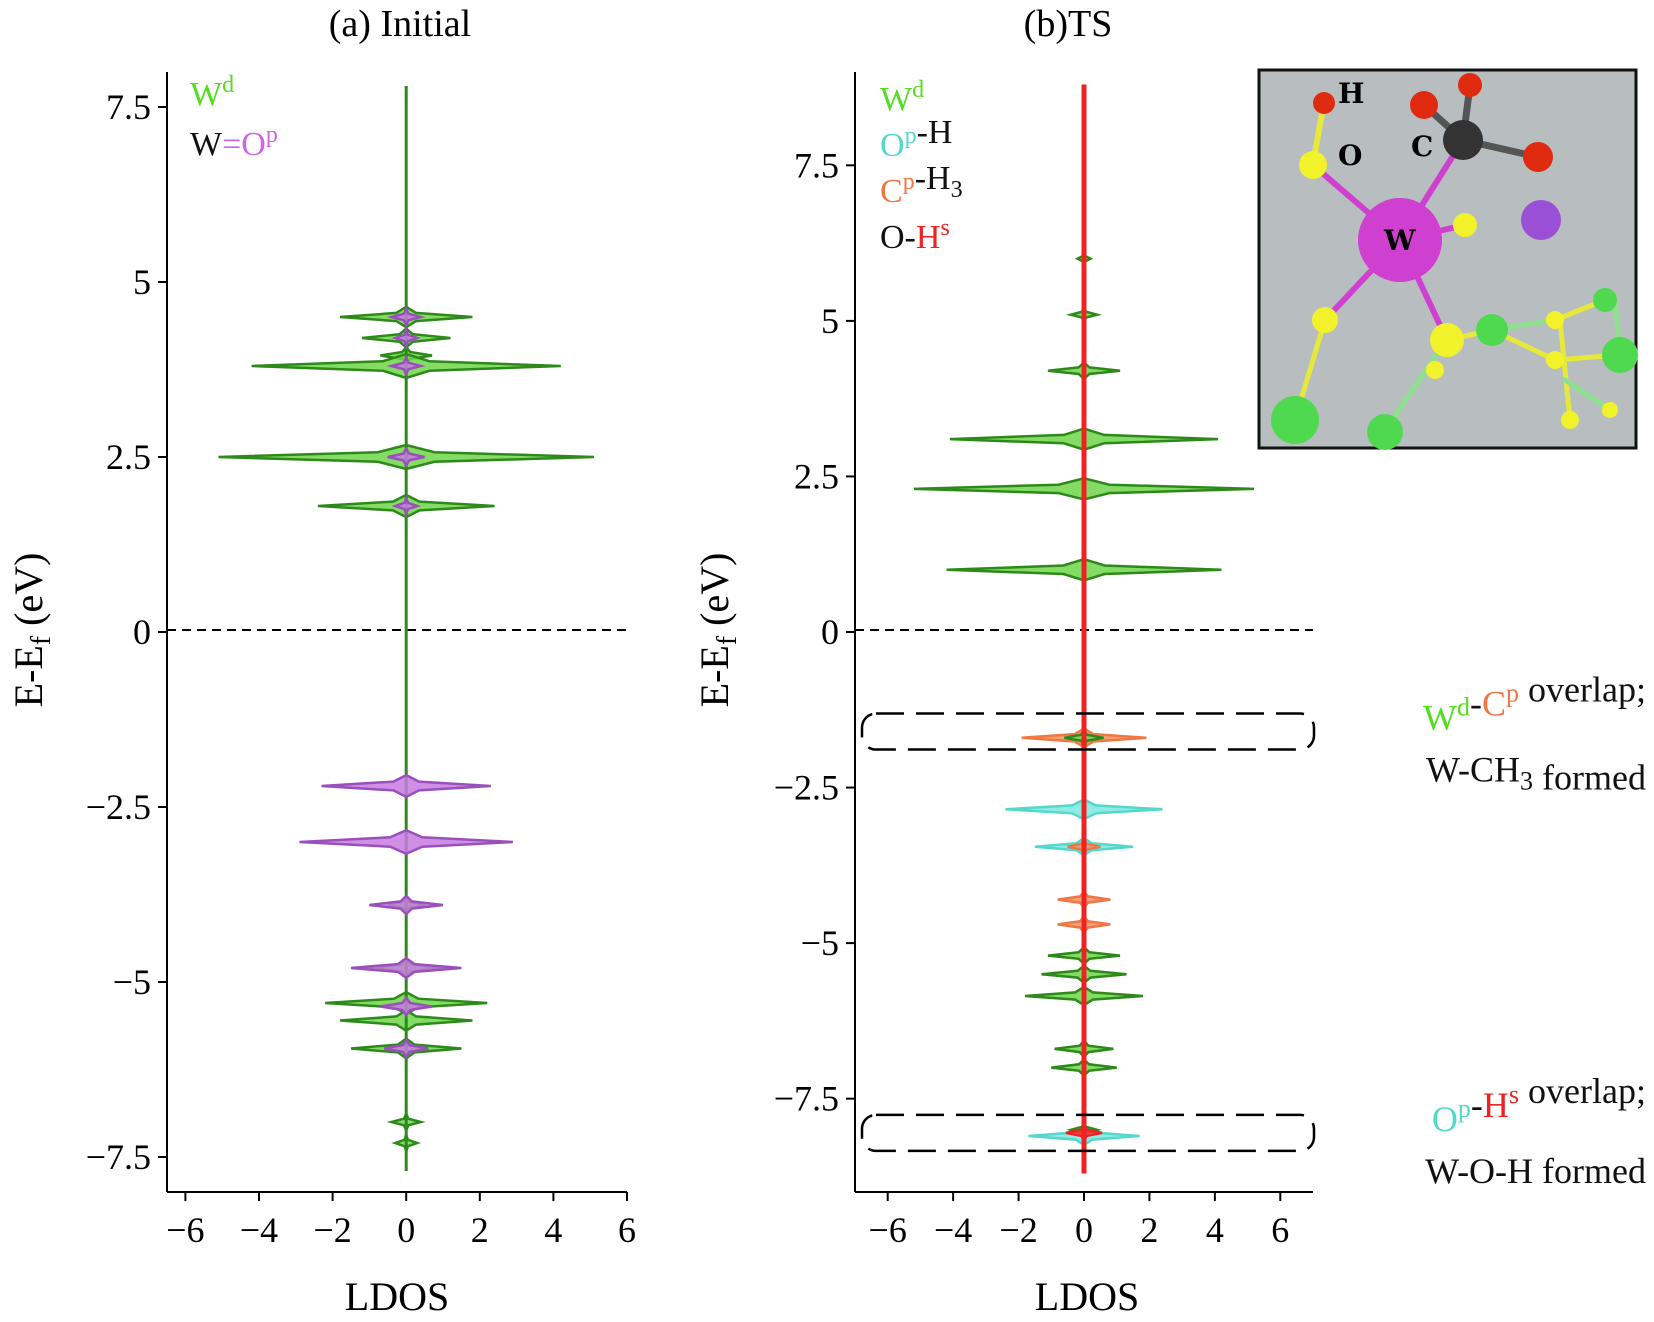  What do you see at coordinates (397, 1296) in the screenshot?
I see `panel-a-x-label: LDOS` at bounding box center [397, 1296].